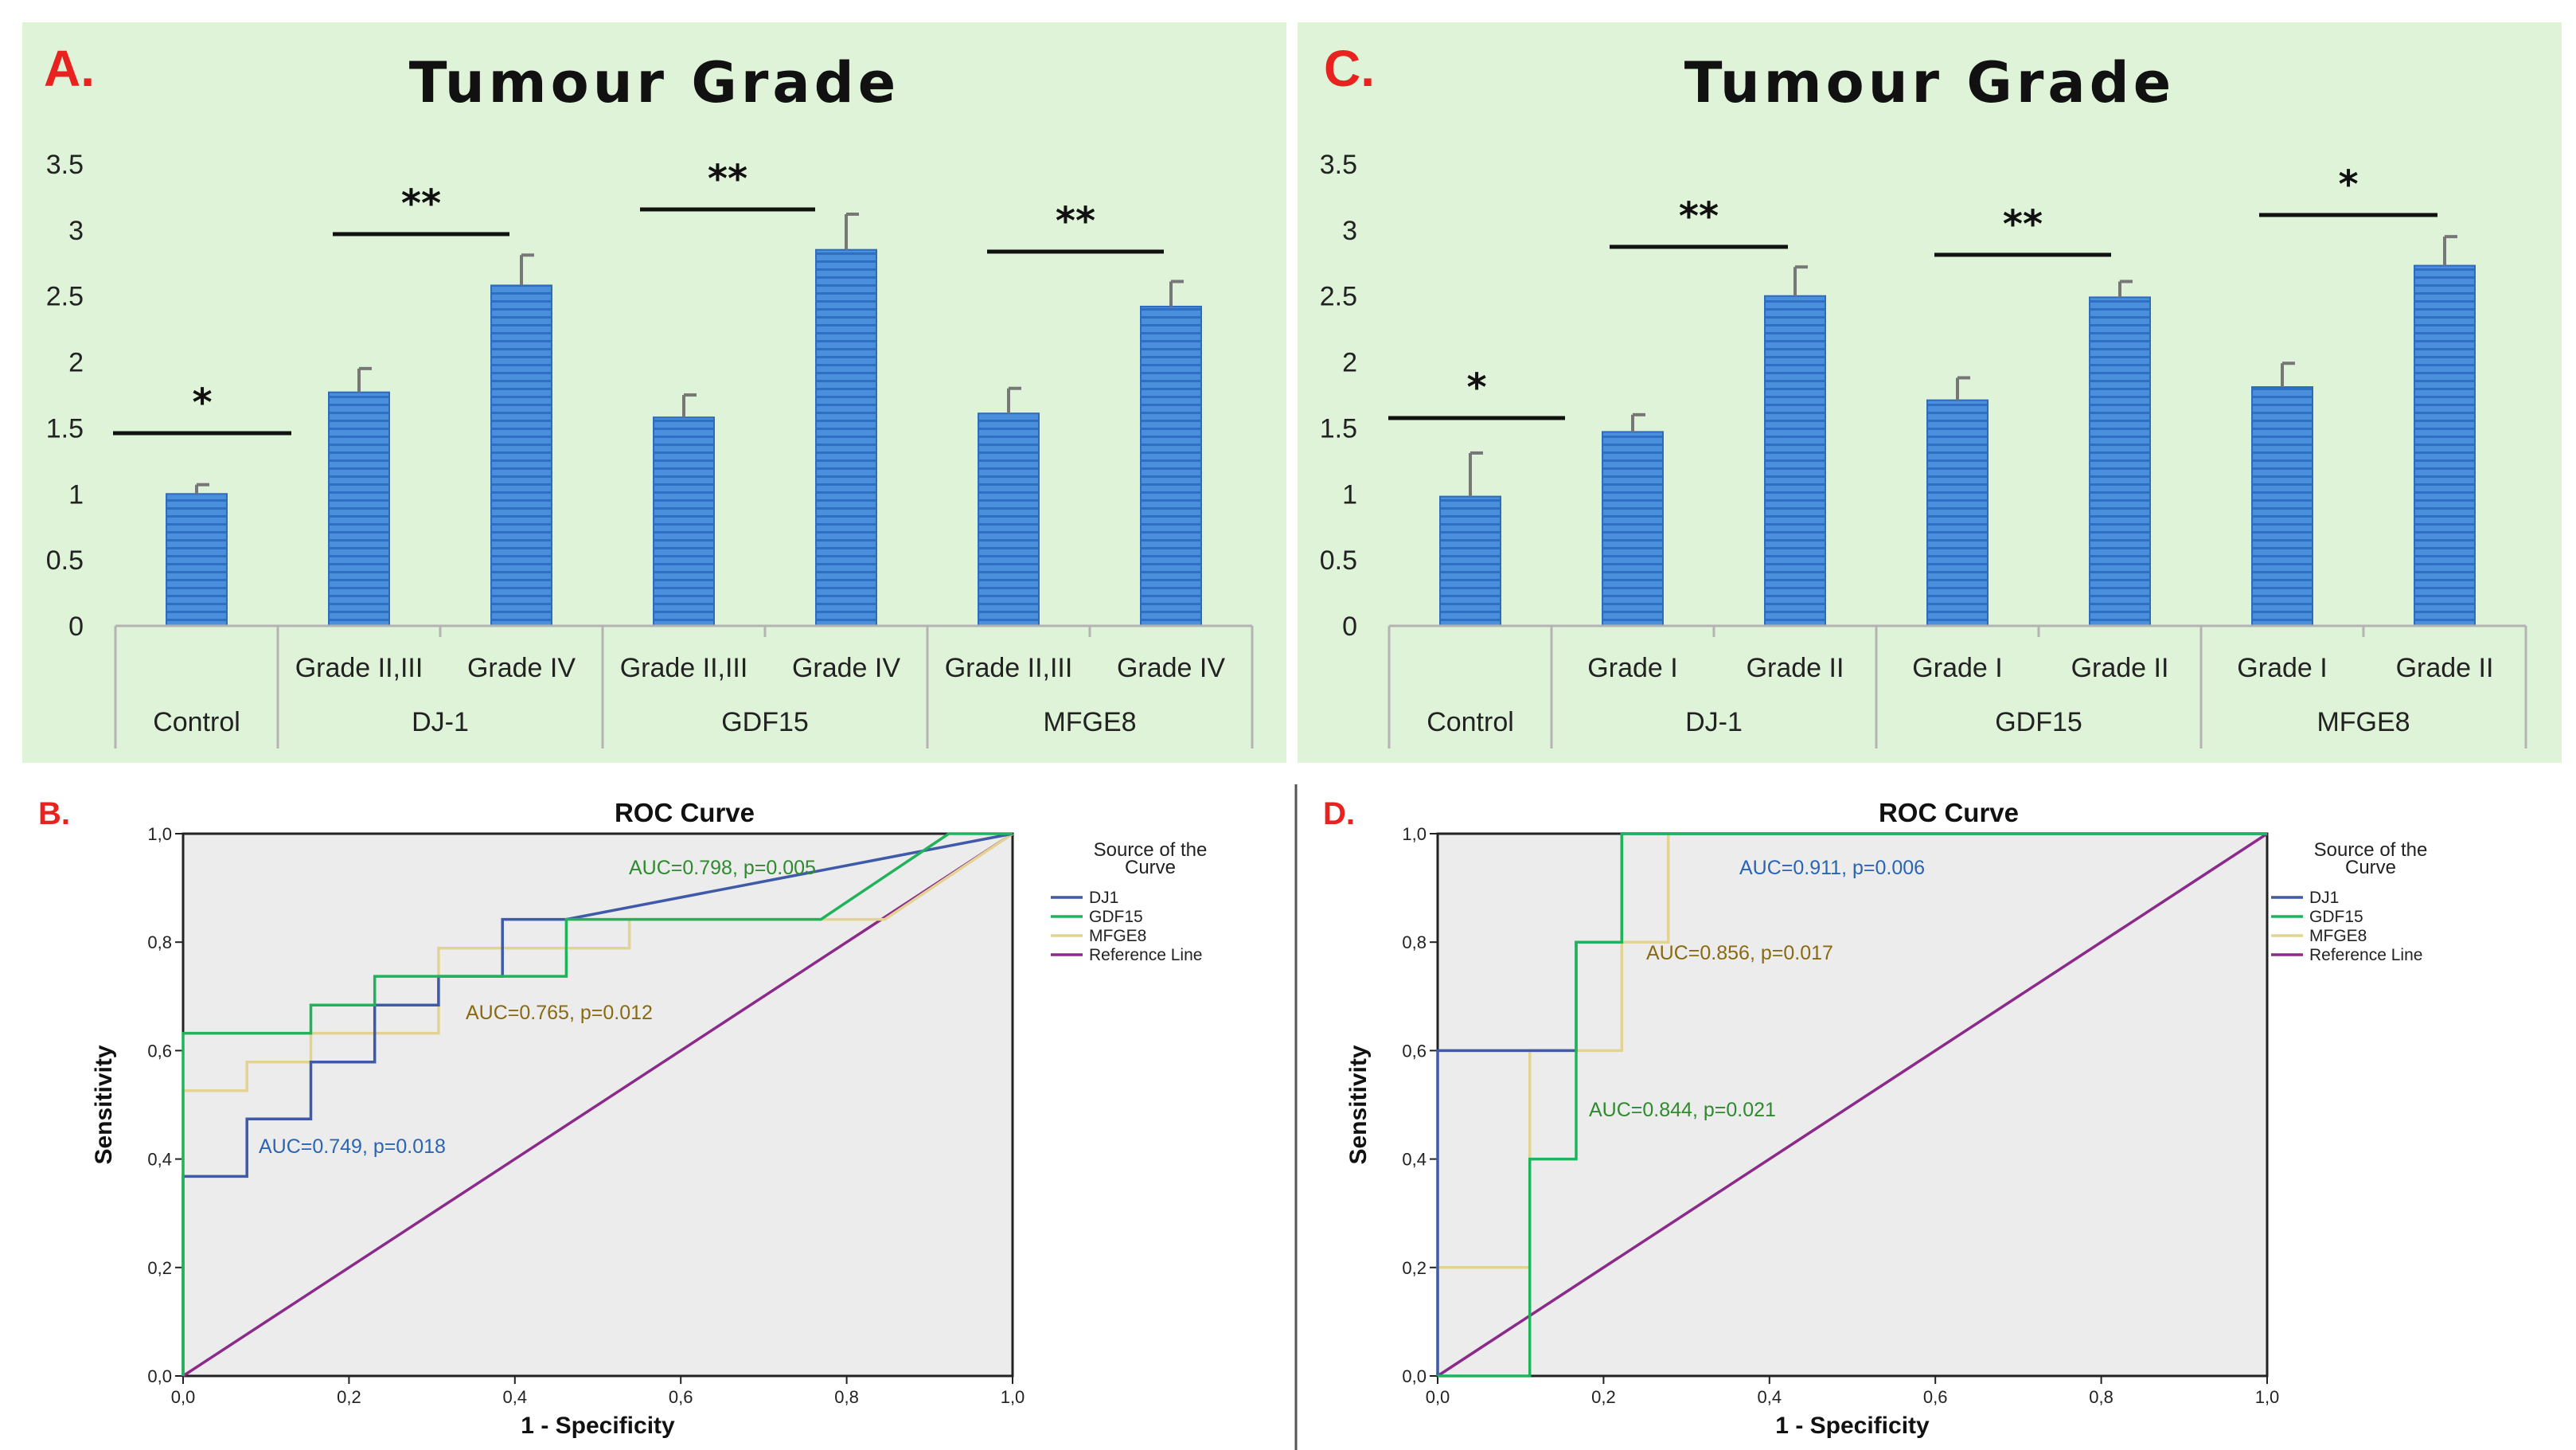 This screenshot has height=1450, width=2576. Describe the element at coordinates (1338, 561) in the screenshot. I see `y-tick-label: 0.5` at that location.